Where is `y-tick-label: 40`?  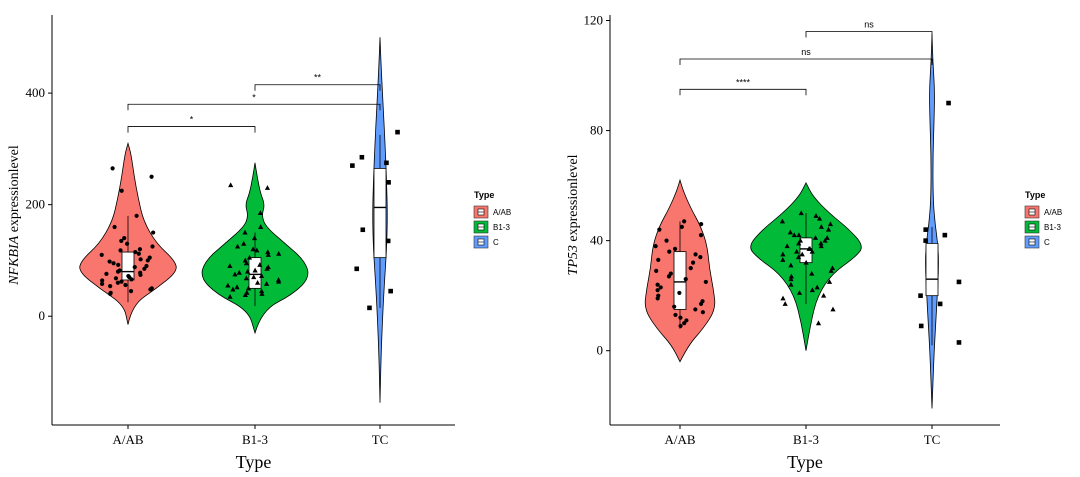
y-tick-label: 40 is located at coordinates (596, 240).